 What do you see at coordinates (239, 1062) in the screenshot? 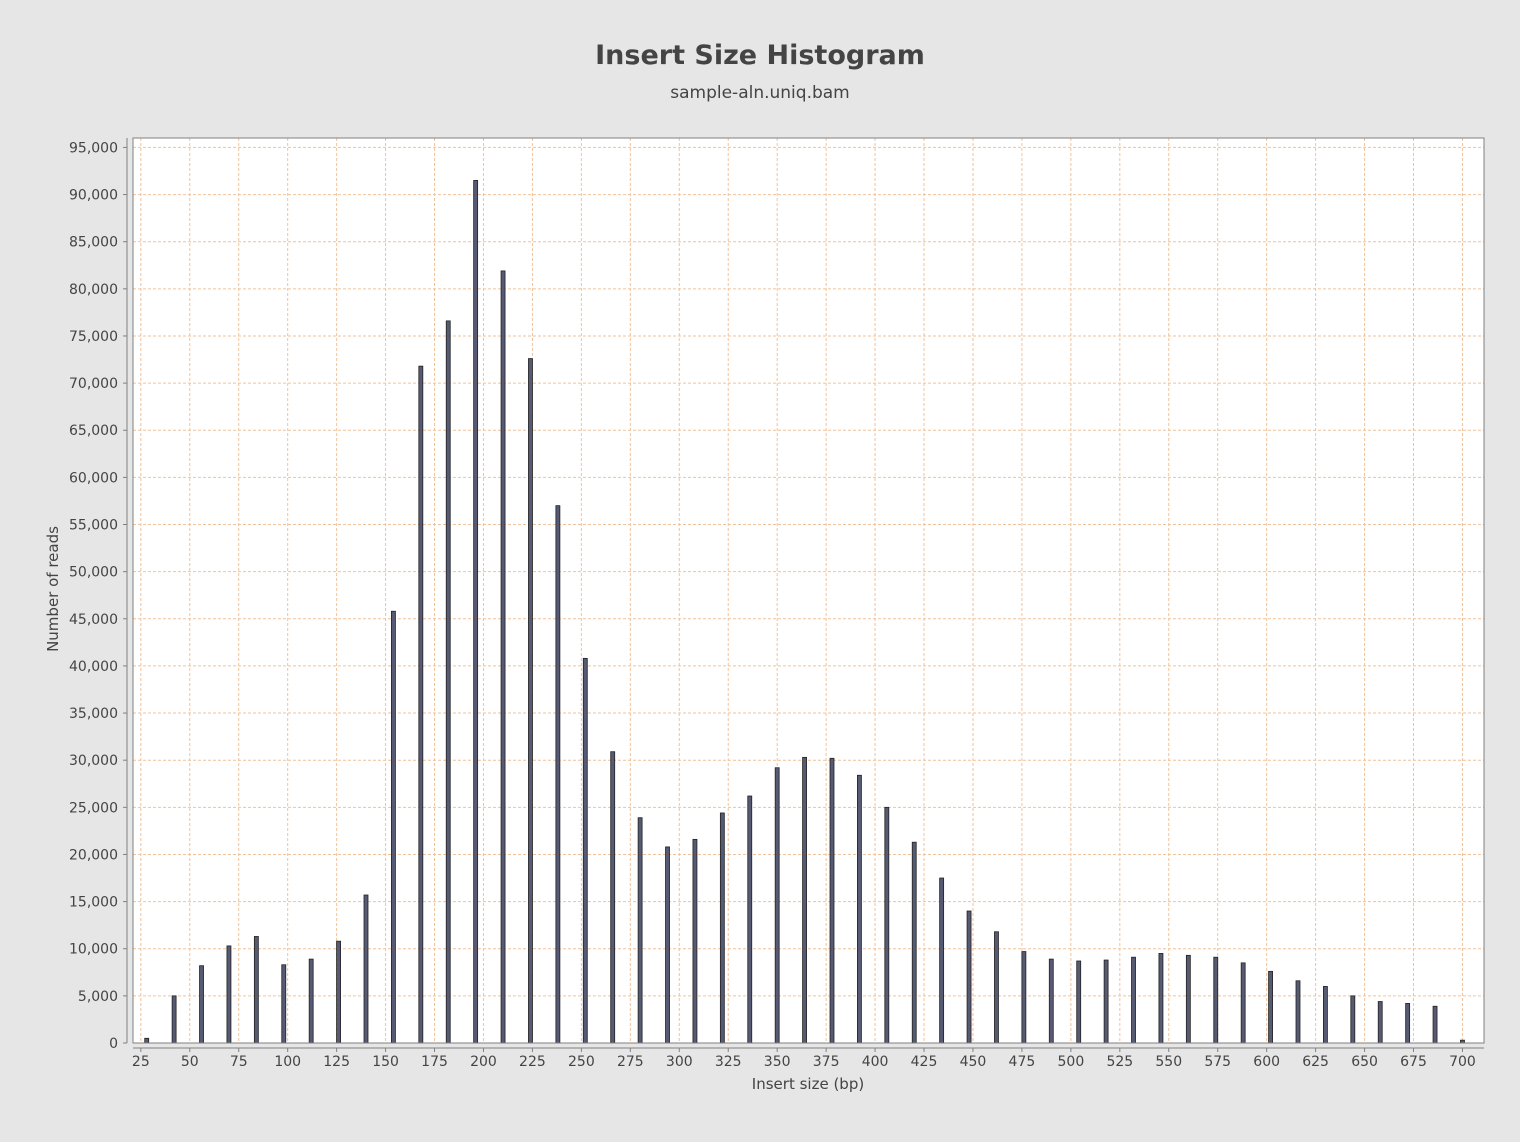
I see `x-tick-label: 75` at bounding box center [239, 1062].